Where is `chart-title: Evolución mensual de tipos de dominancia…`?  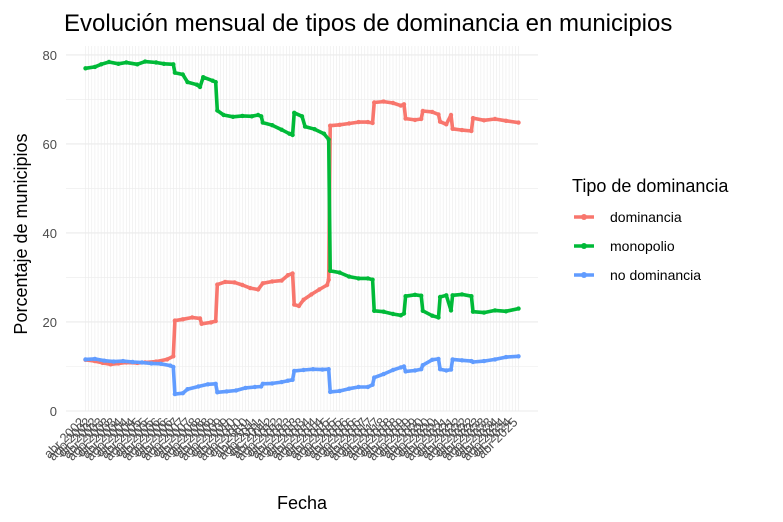 chart-title: Evolución mensual de tipos de dominancia… is located at coordinates (368, 23).